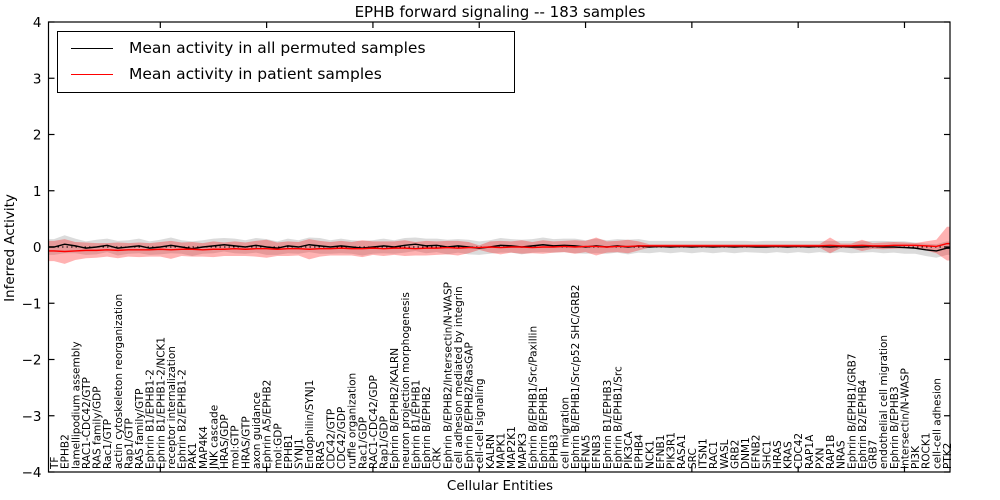 The height and width of the screenshot is (500, 1000). I want to click on y-tick-label: −4, so click(32, 473).